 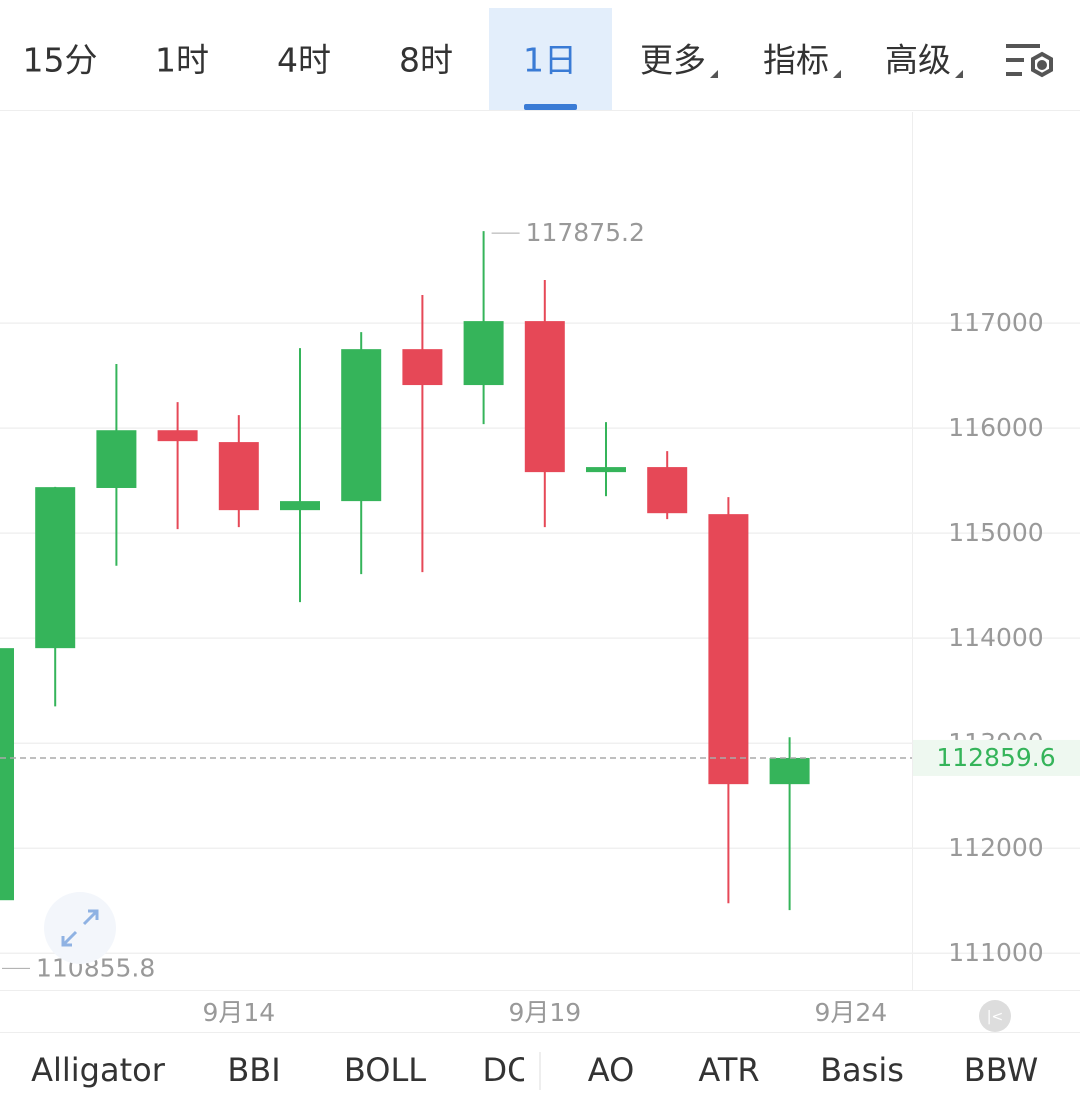 I want to click on timeframe-tab: 高级, so click(x=918, y=60).